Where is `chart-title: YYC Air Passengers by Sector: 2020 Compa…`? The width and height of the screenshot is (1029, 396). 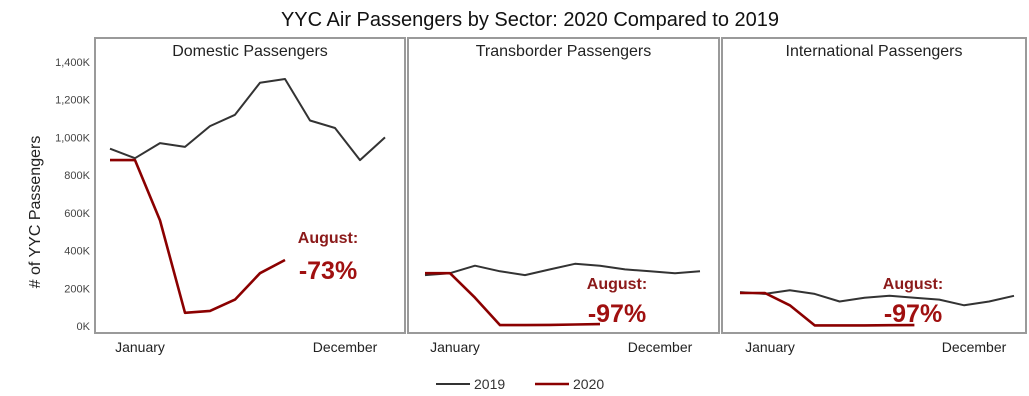
chart-title: YYC Air Passengers by Sector: 2020 Compa… is located at coordinates (530, 20).